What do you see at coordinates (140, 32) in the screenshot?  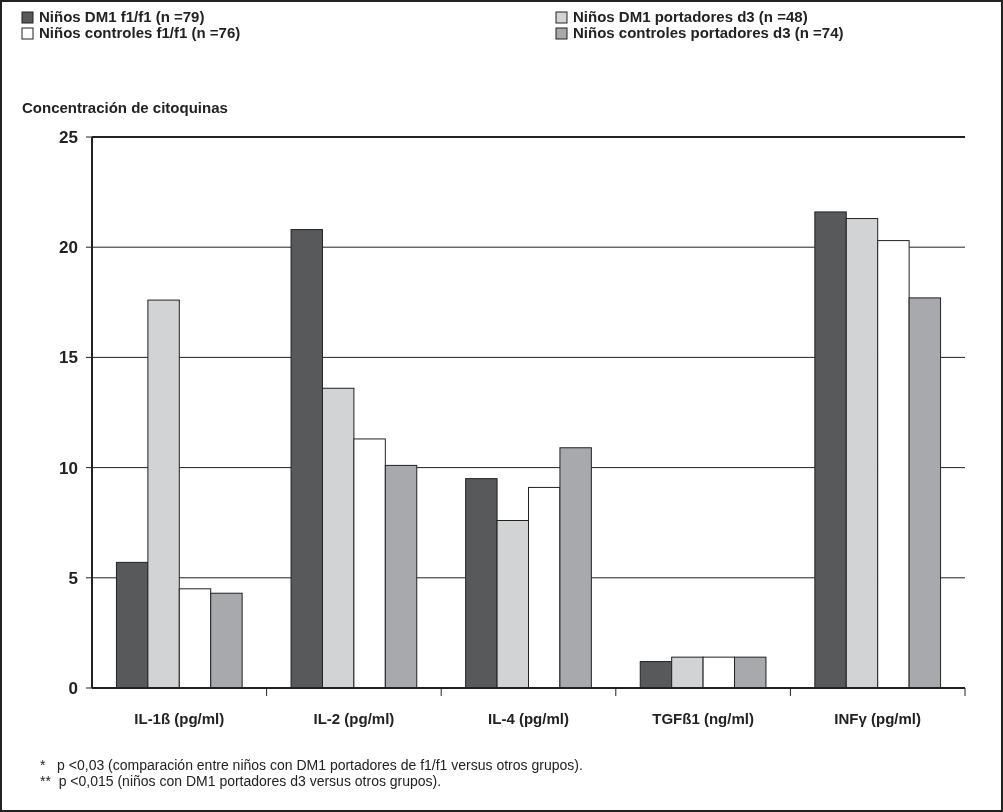 I see `legend-label: Niños controles f1/f1 (n =76)` at bounding box center [140, 32].